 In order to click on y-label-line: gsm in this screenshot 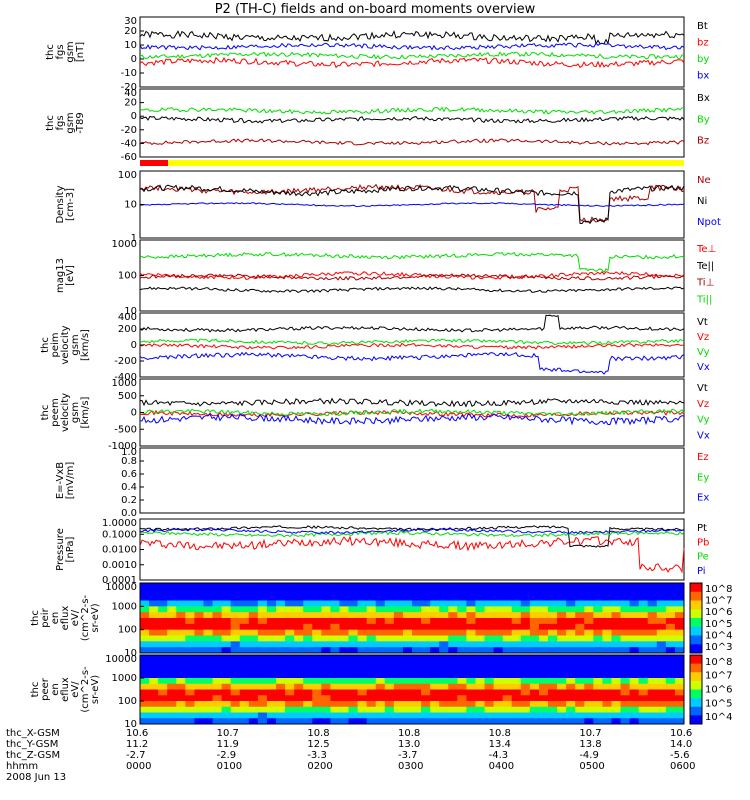, I will do `click(70, 122)`.